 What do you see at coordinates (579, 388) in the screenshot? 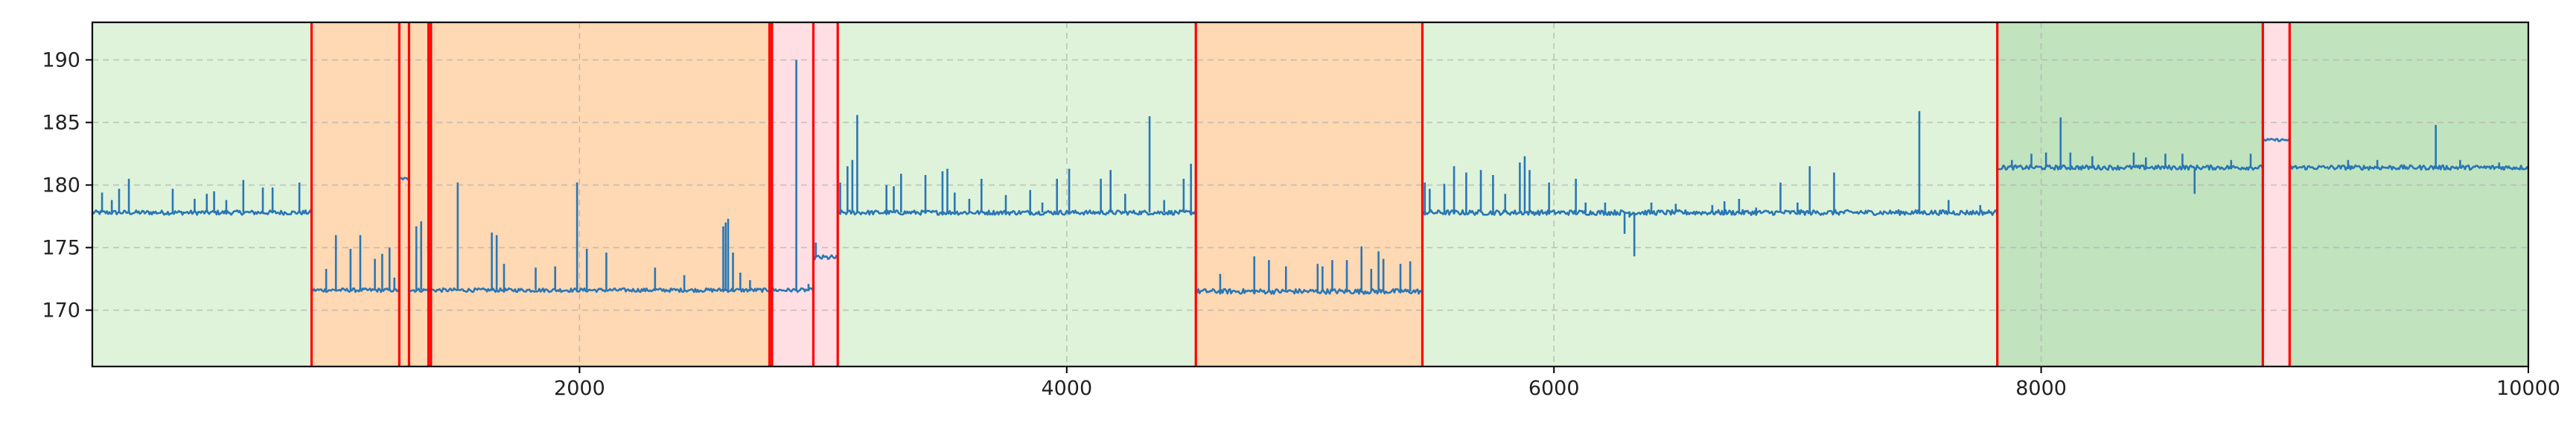
I see `x-tick-label-0: 2000` at bounding box center [579, 388].